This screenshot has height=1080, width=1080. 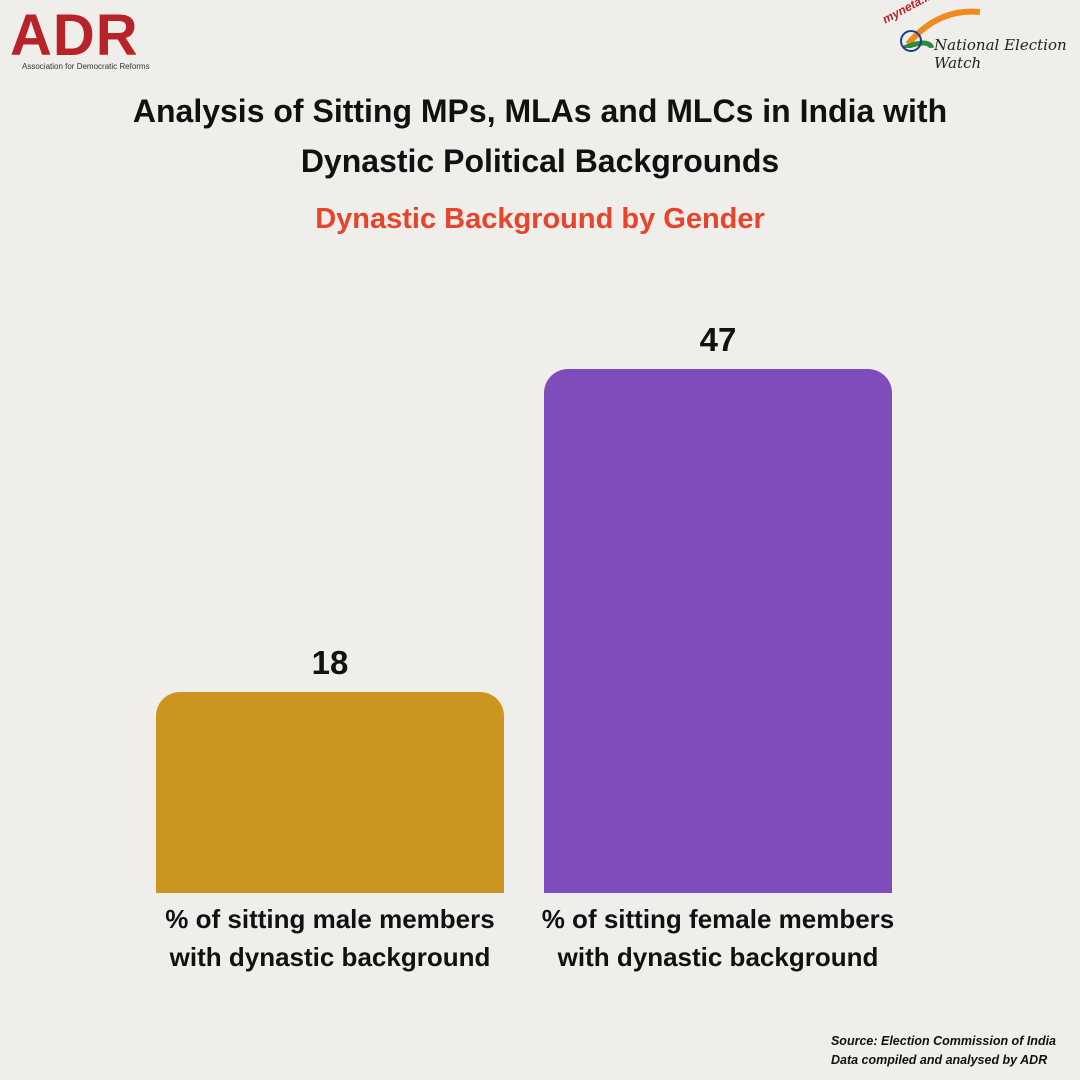 What do you see at coordinates (86, 66) in the screenshot?
I see `logo-caption: Association for Democratic Reforms` at bounding box center [86, 66].